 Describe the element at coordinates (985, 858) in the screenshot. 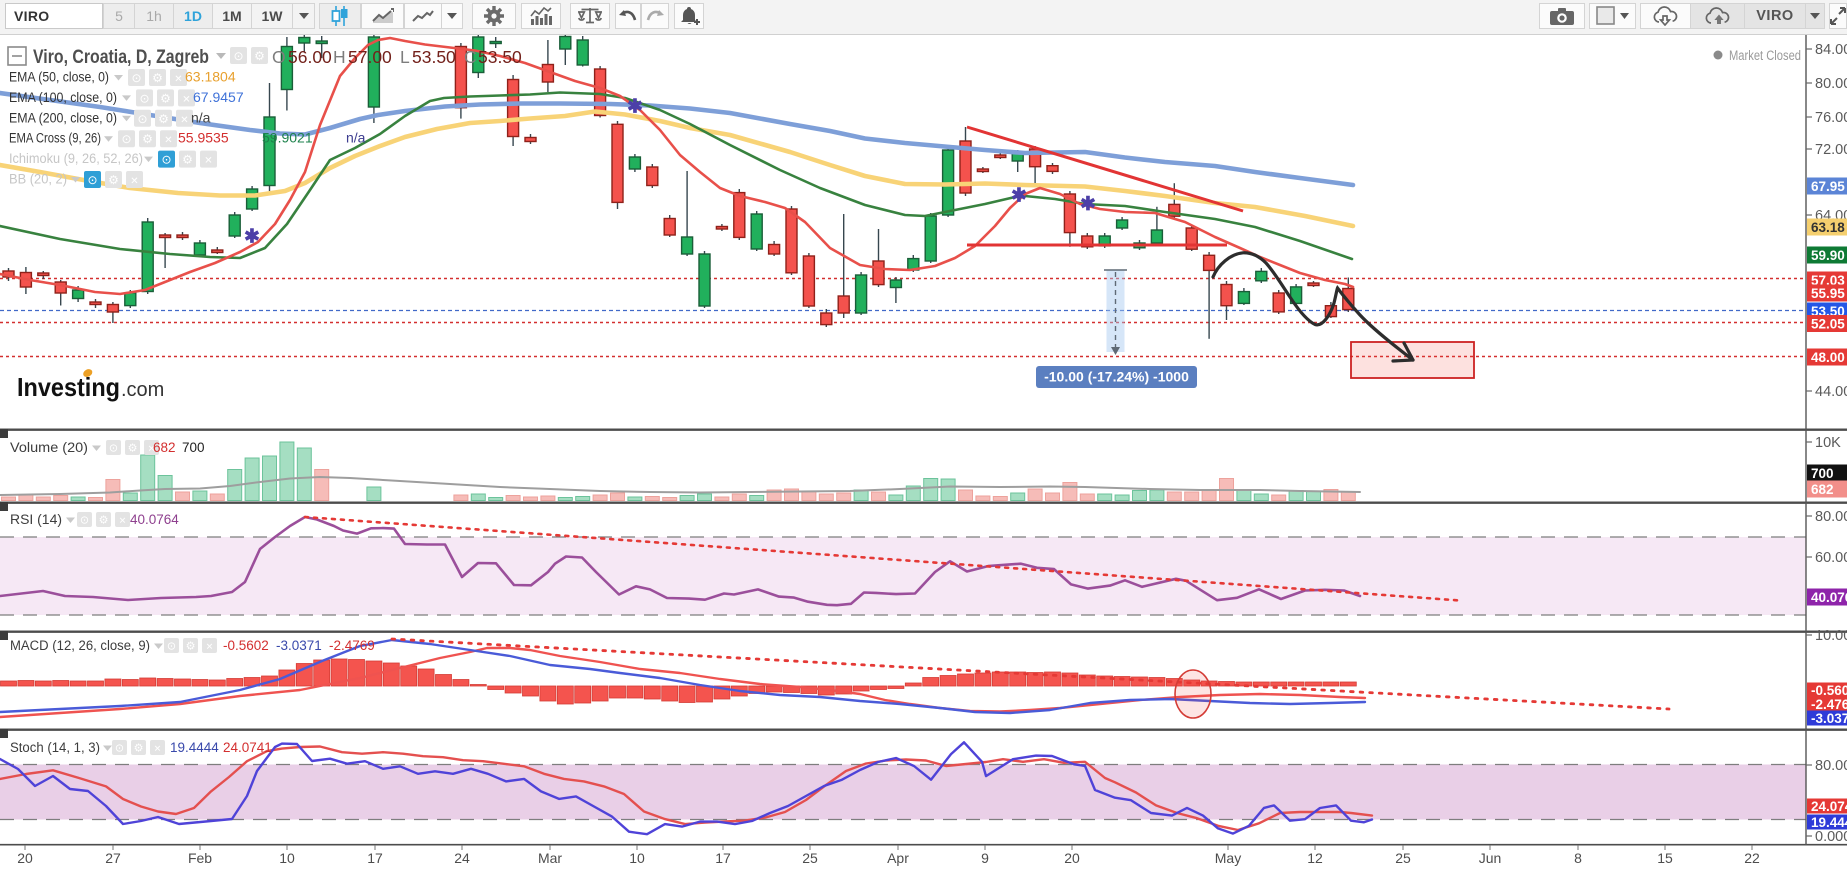

I see `svg-text: 9` at that location.